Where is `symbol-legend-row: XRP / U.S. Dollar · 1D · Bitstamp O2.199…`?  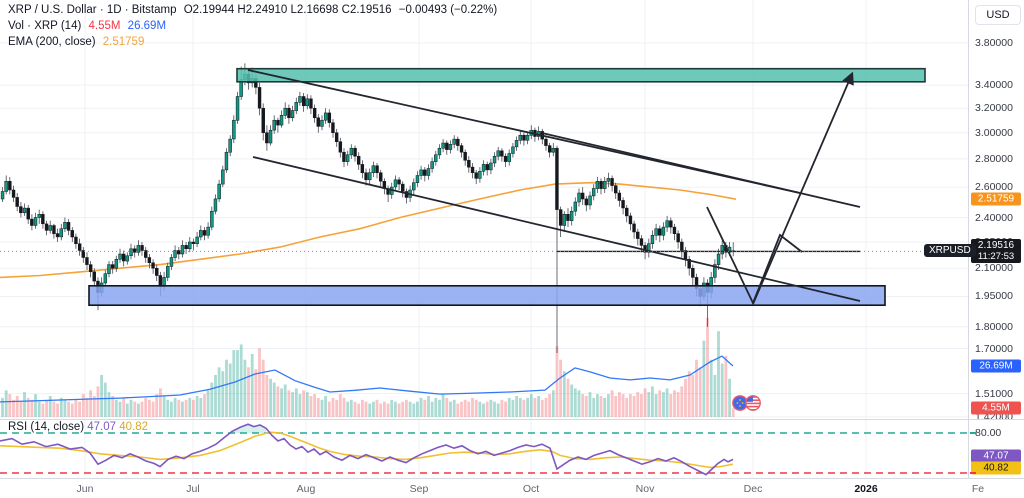
symbol-legend-row: XRP / U.S. Dollar · 1D · Bitstamp O2.199… is located at coordinates (254, 10).